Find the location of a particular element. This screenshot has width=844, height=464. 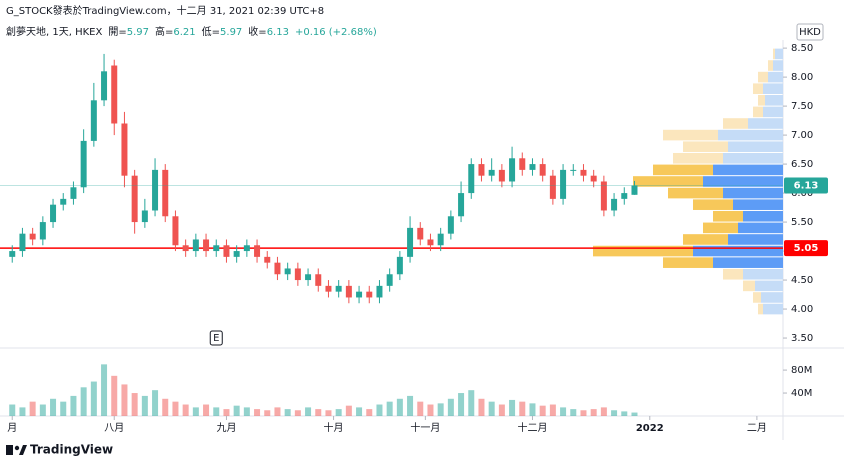

currency: HKD is located at coordinates (810, 32).